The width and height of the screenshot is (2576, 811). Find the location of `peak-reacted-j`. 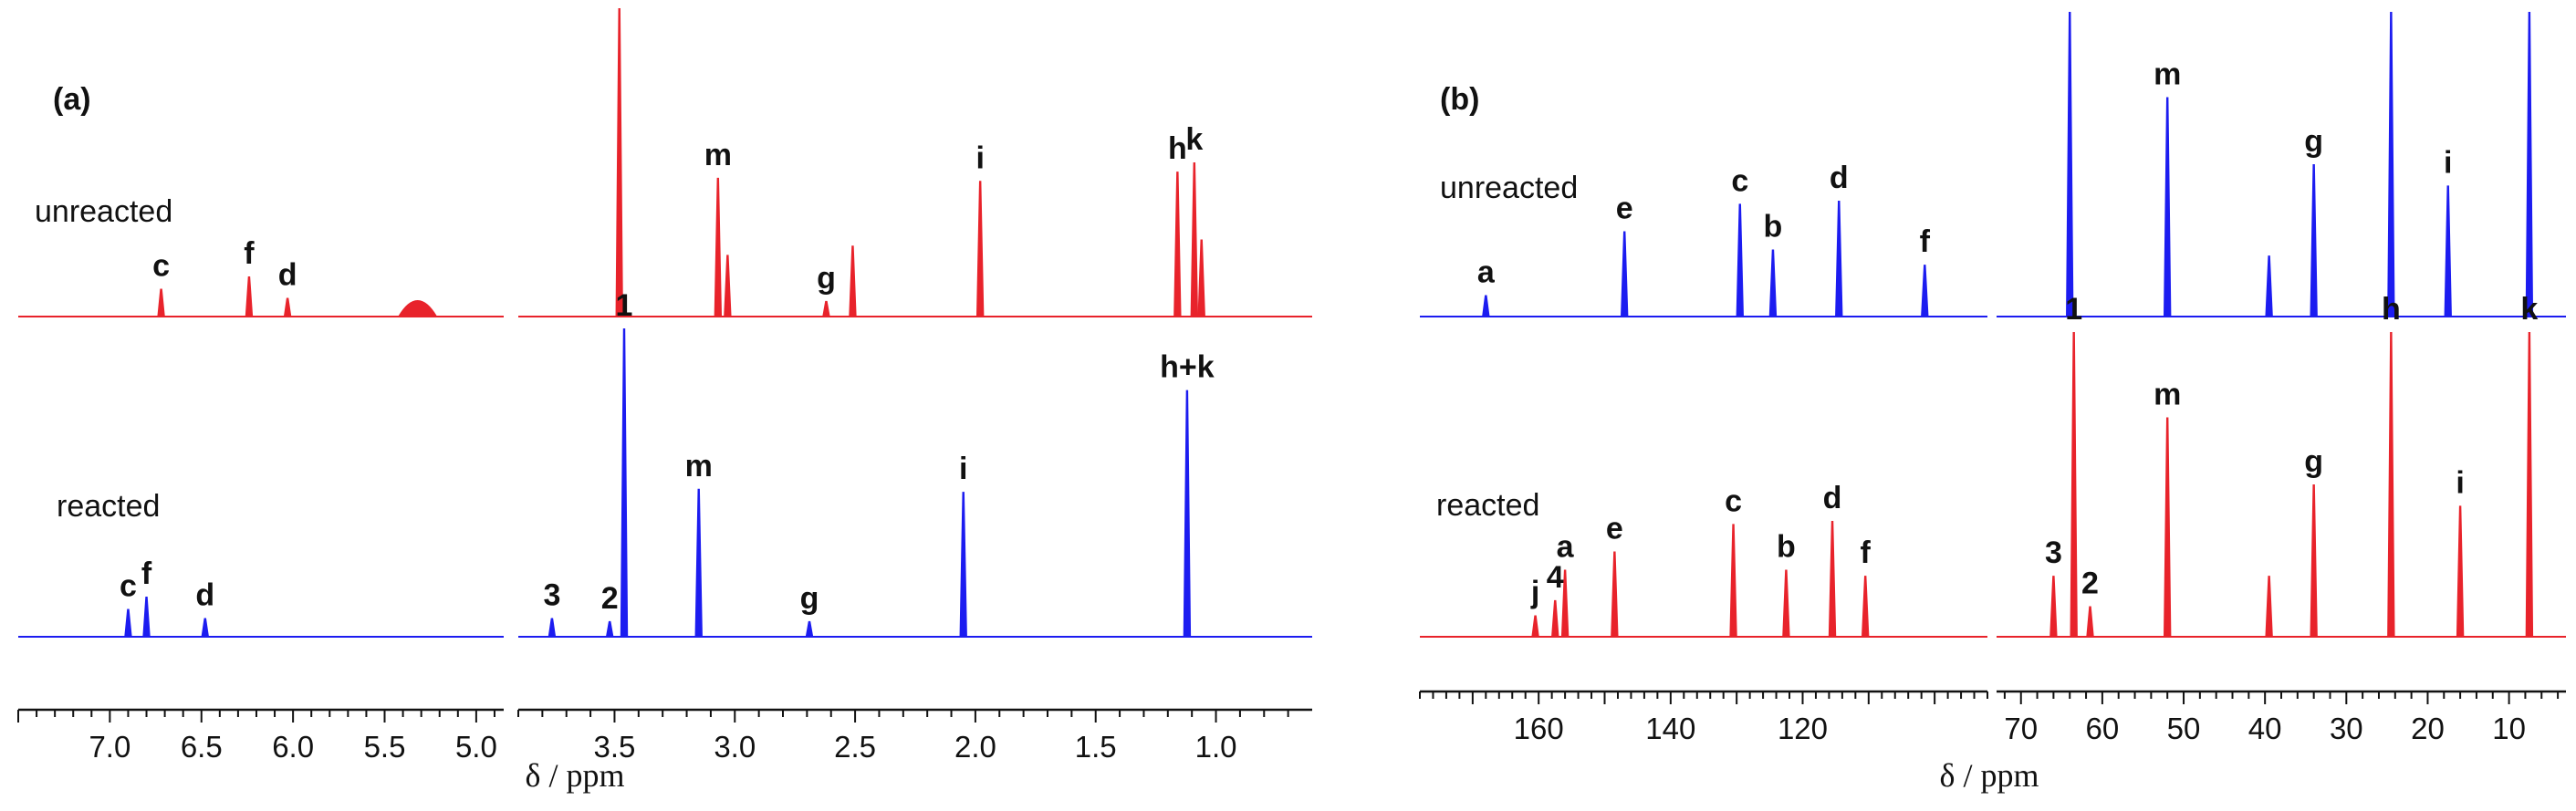

peak-reacted-j is located at coordinates (1535, 626).